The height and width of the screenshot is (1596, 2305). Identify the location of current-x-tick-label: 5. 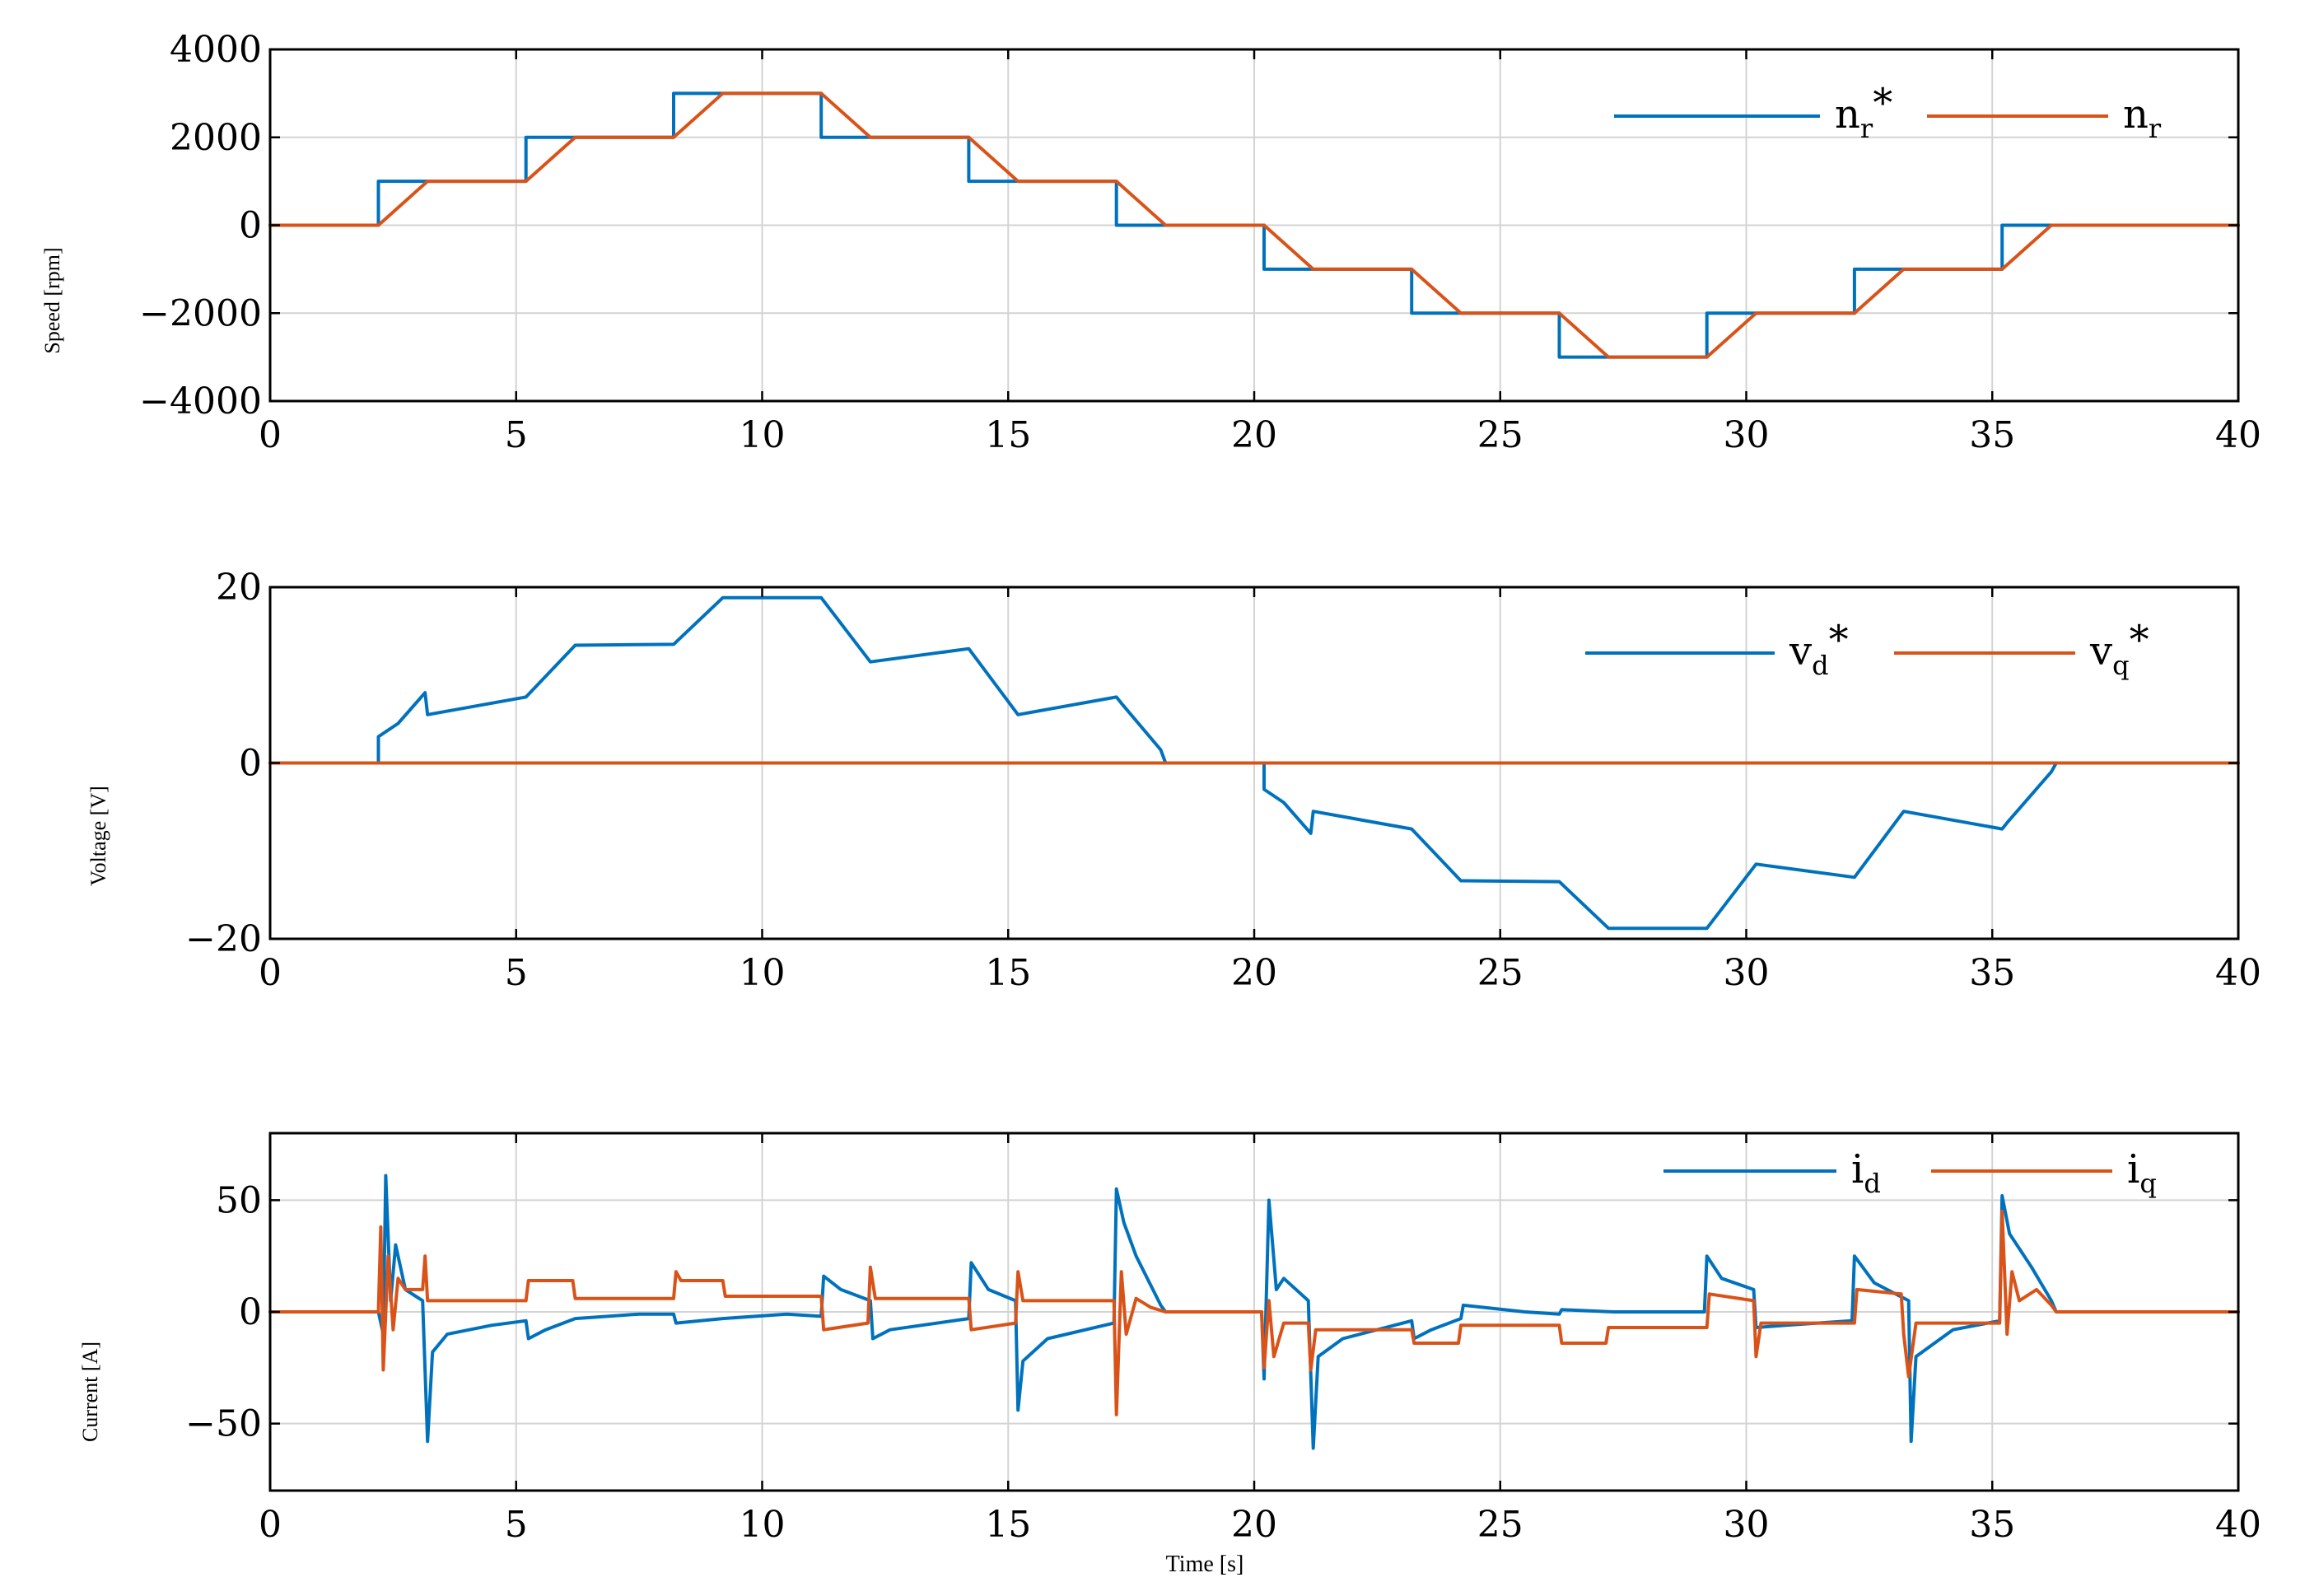
(516, 1525).